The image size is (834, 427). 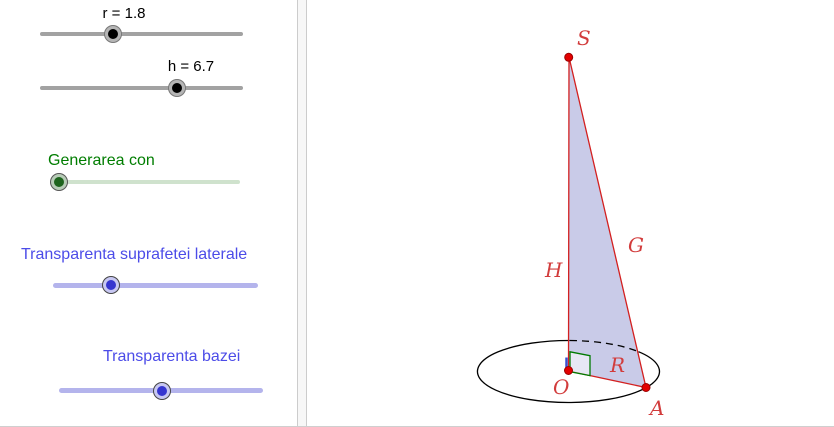 I want to click on base-circle-hidden-arc, so click(x=604, y=346).